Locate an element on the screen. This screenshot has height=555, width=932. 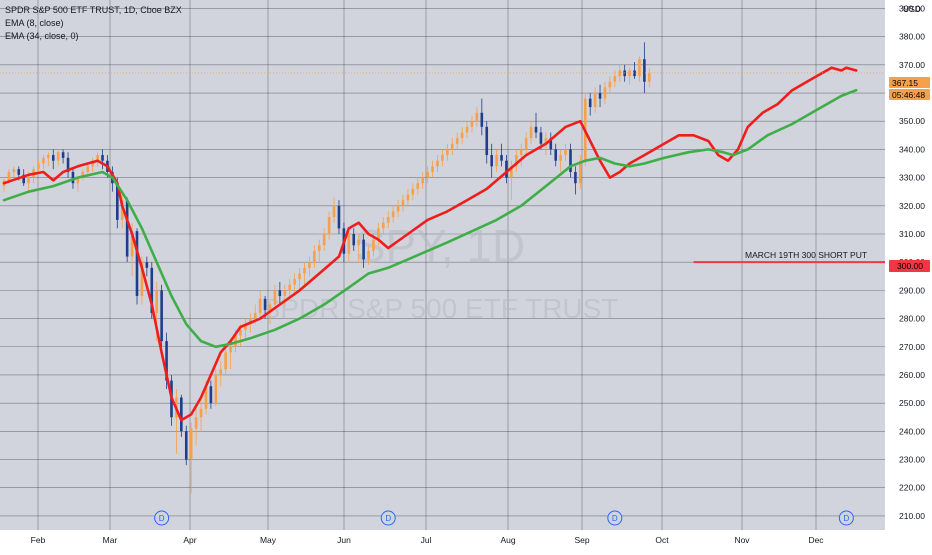
price-tick-label: 320.00 is located at coordinates (912, 206).